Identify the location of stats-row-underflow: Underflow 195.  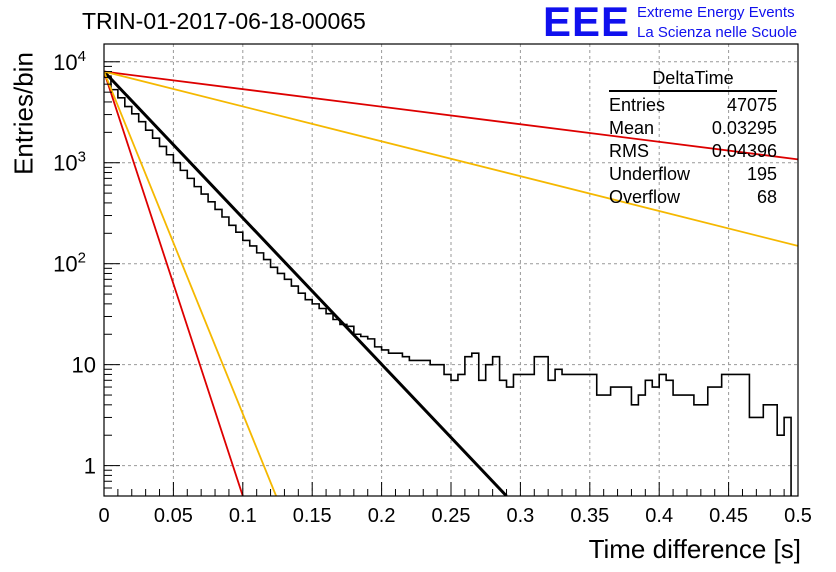
(693, 174).